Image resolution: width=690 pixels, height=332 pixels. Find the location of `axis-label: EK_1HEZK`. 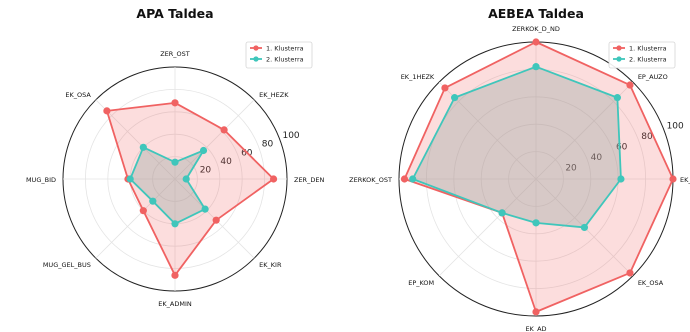

axis-label: EK_1HEZK is located at coordinates (418, 77).